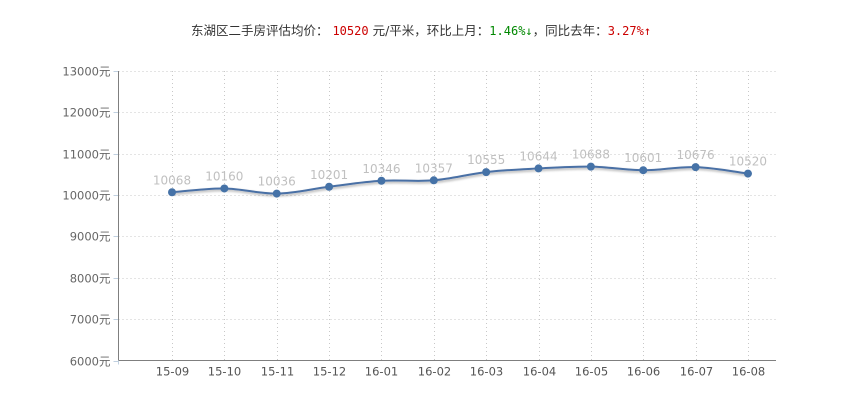 The height and width of the screenshot is (404, 842). I want to click on data-label: 10346, so click(381, 169).